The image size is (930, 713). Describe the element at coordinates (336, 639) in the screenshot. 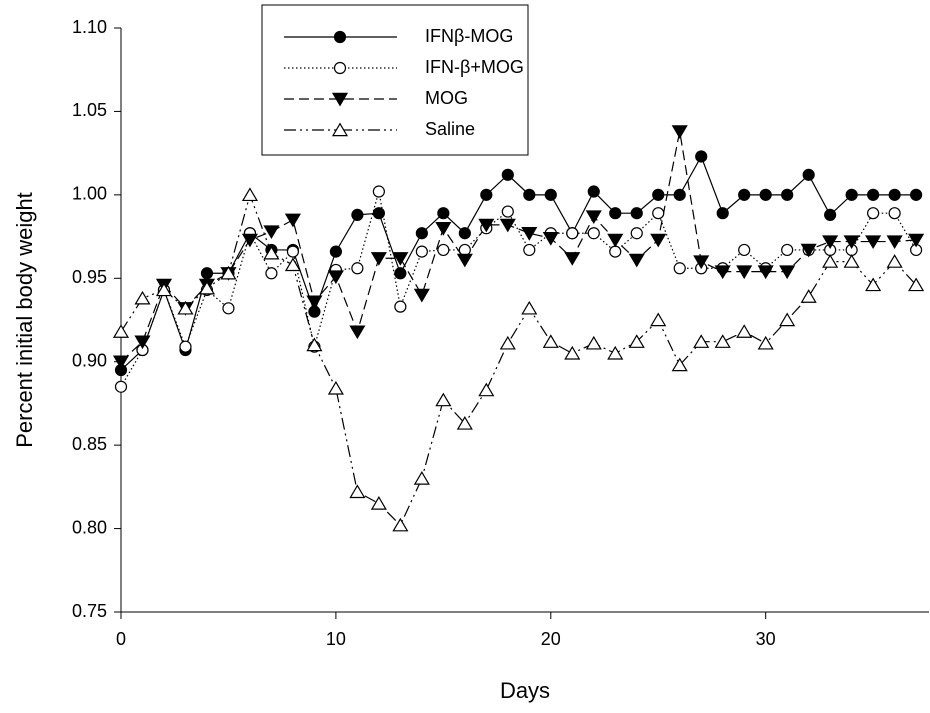

I see `x-tick-label: 10` at that location.